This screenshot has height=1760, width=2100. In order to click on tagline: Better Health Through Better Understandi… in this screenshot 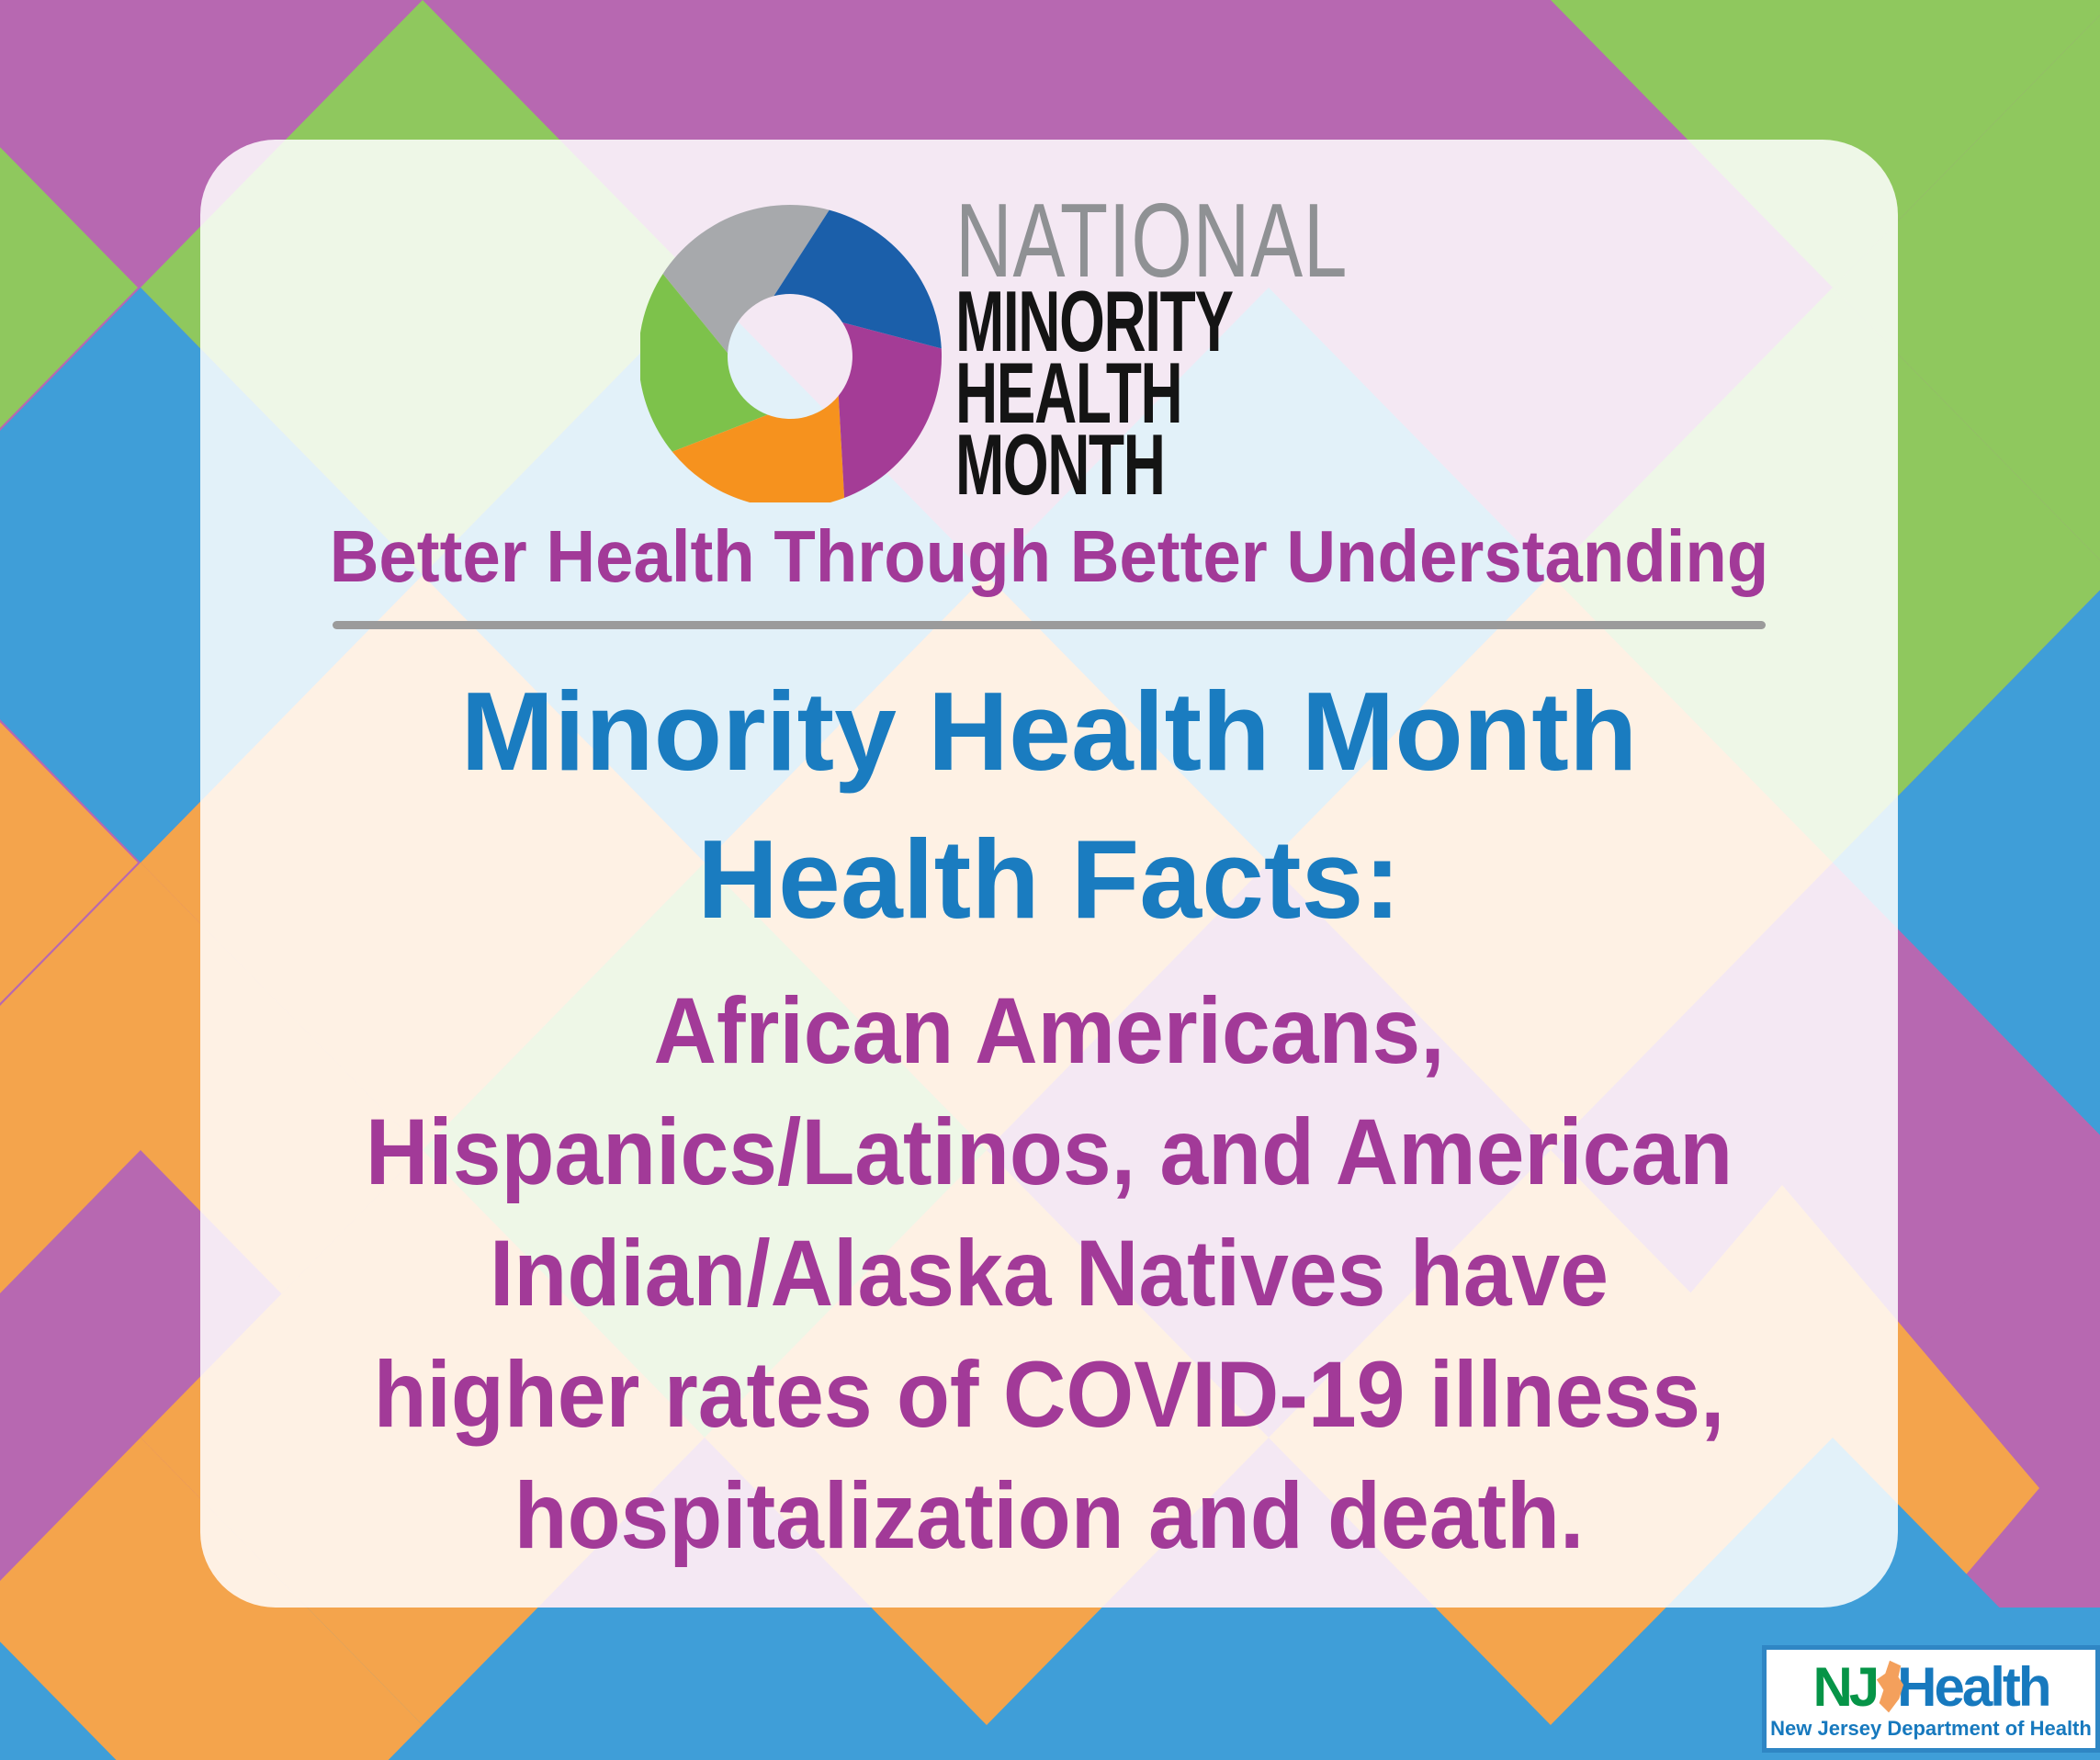, I will do `click(1049, 556)`.